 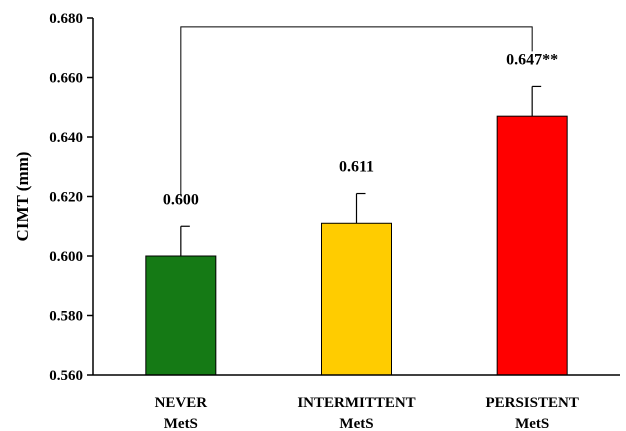 I want to click on data-label: 0.647**, so click(x=532, y=59).